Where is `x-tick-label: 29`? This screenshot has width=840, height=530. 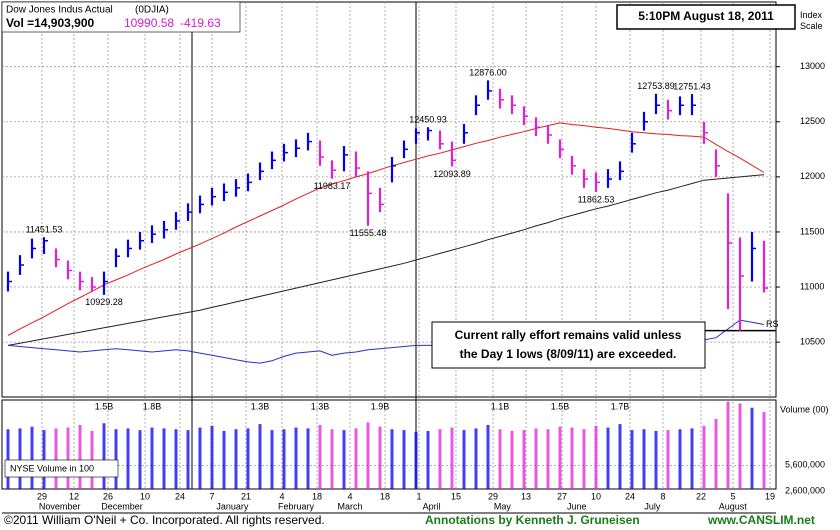
x-tick-label: 29 is located at coordinates (42, 496).